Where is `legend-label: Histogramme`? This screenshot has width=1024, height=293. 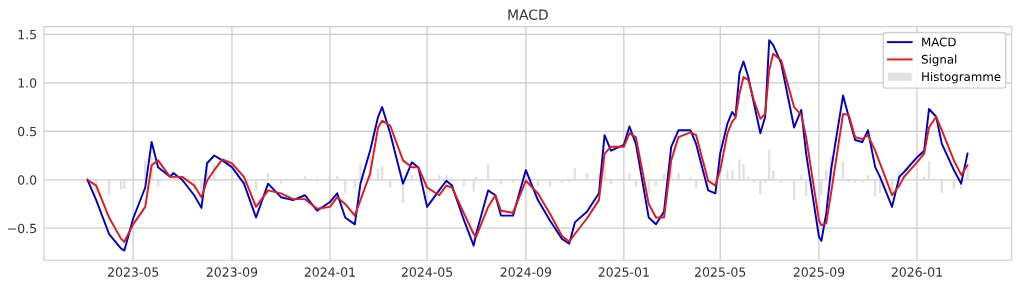
legend-label: Histogramme is located at coordinates (961, 77).